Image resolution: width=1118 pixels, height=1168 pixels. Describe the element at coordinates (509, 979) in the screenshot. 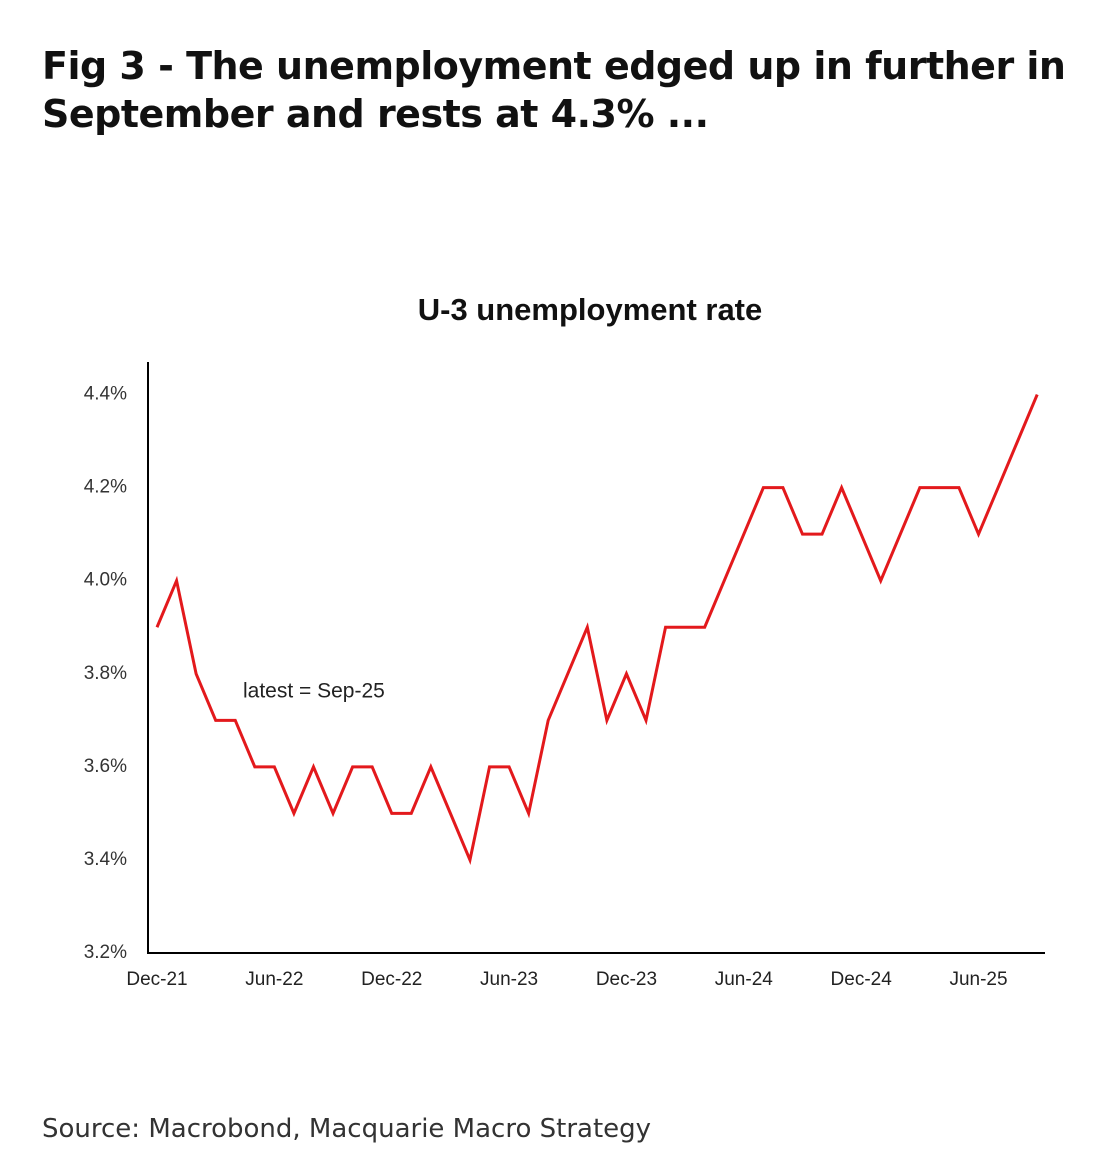

I see `x-tick-label: Jun-23` at that location.